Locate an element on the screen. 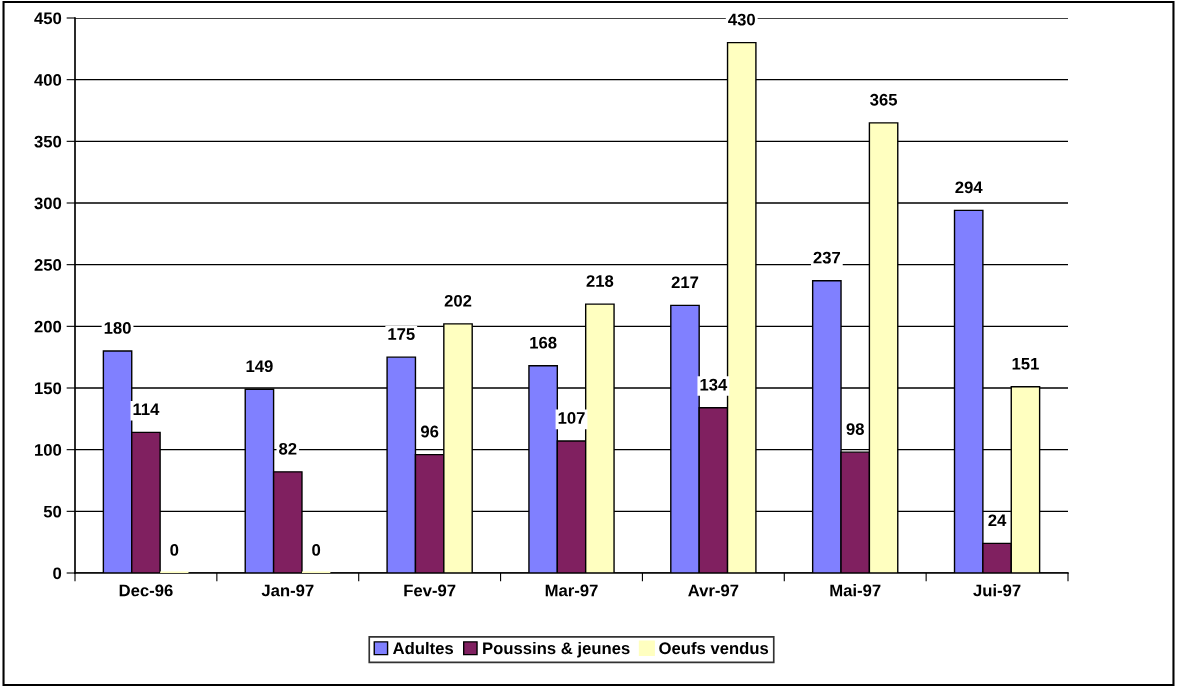 This screenshot has width=1177, height=687. y-tick-label: 450 is located at coordinates (48, 18).